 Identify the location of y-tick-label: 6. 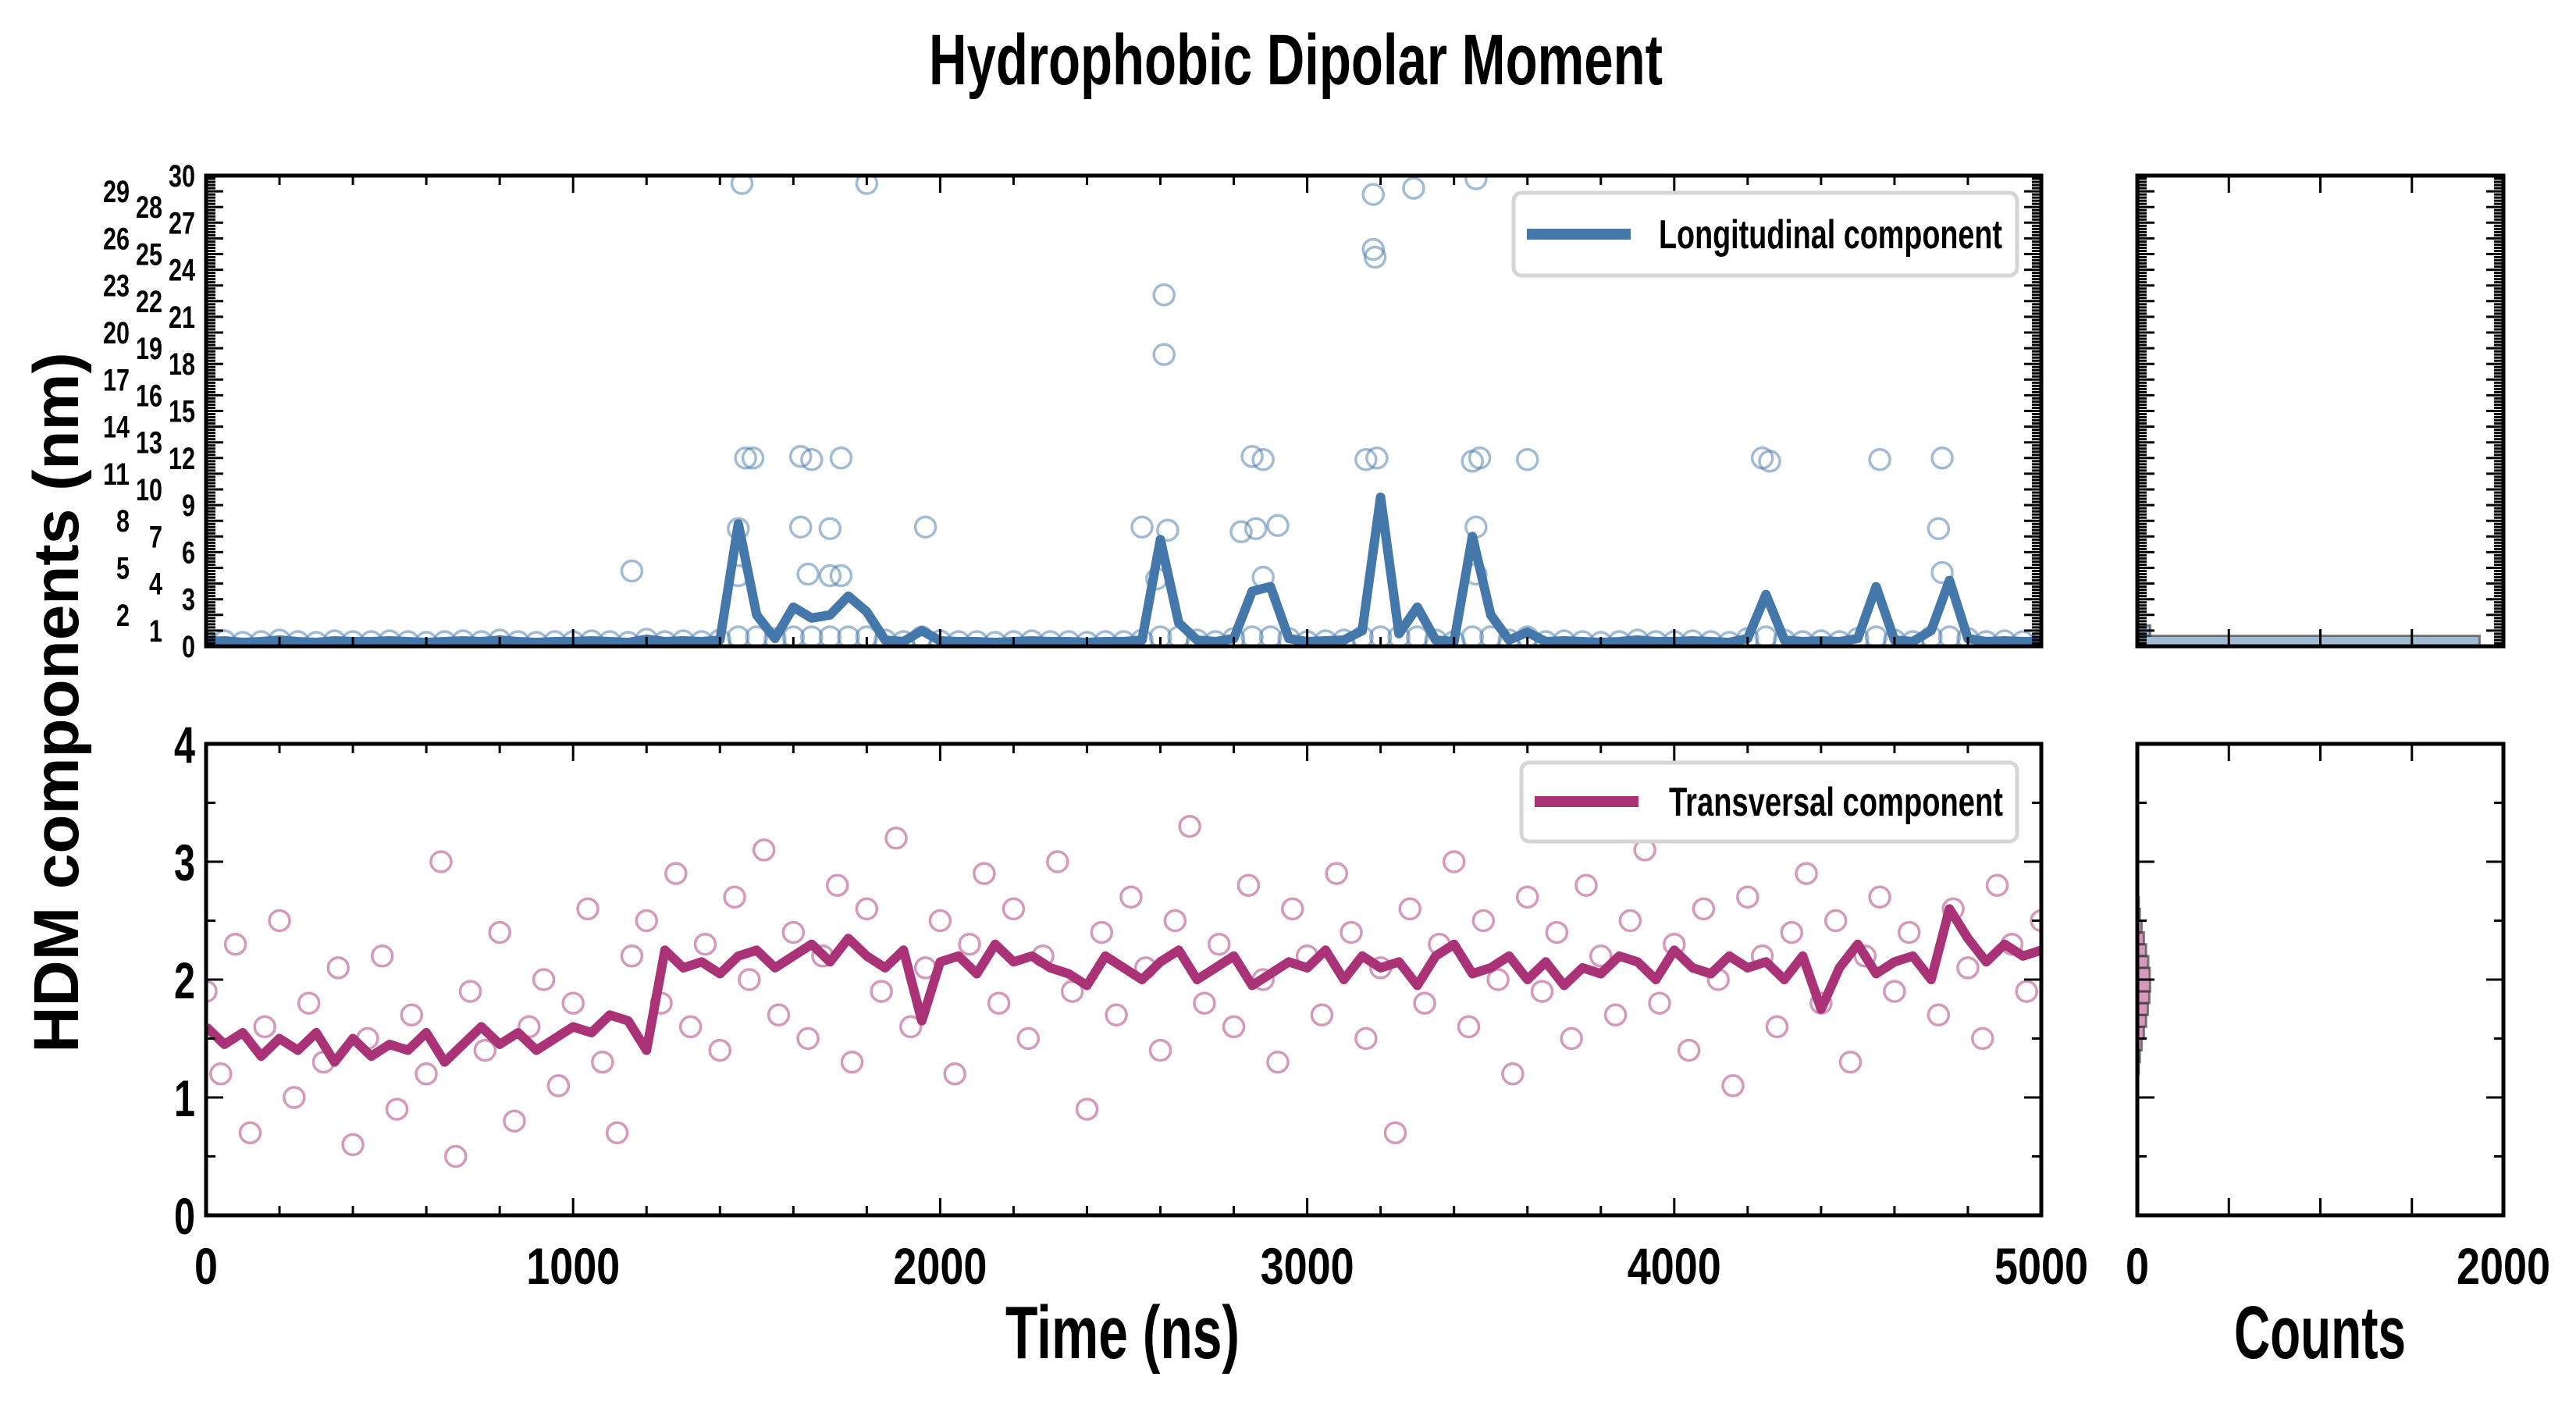
(188, 552).